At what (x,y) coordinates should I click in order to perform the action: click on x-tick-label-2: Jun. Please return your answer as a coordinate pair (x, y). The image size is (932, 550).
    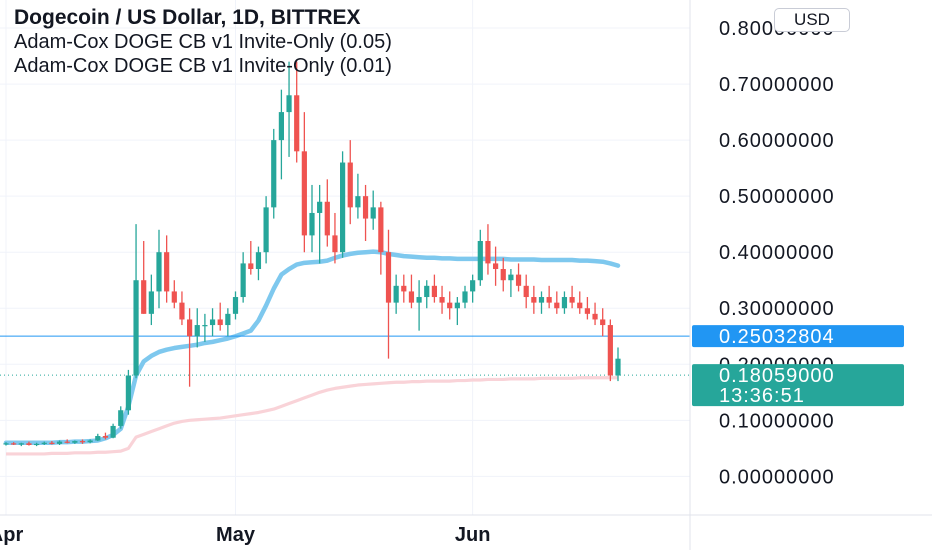
    Looking at the image, I should click on (473, 535).